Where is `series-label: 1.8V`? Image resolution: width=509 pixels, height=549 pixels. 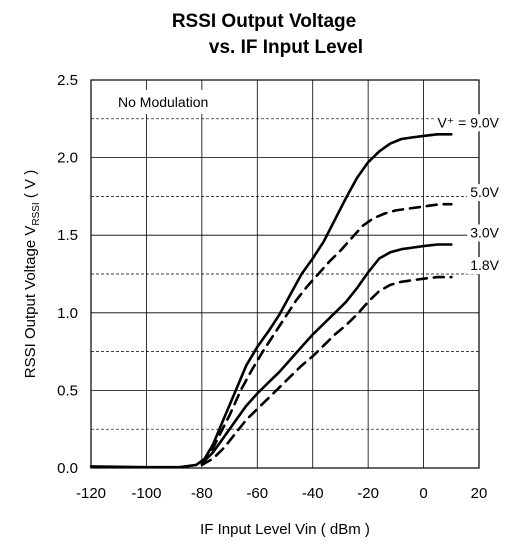
series-label: 1.8V is located at coordinates (484, 265).